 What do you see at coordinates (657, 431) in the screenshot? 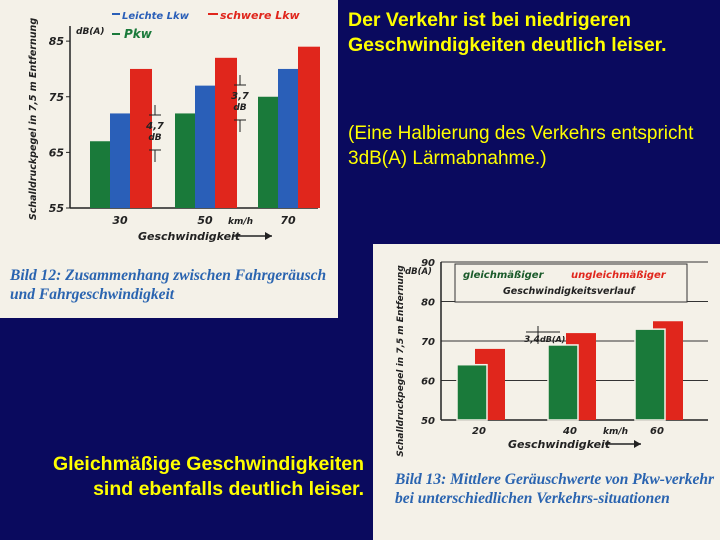
I see `x-tick-label: 60` at bounding box center [657, 431].